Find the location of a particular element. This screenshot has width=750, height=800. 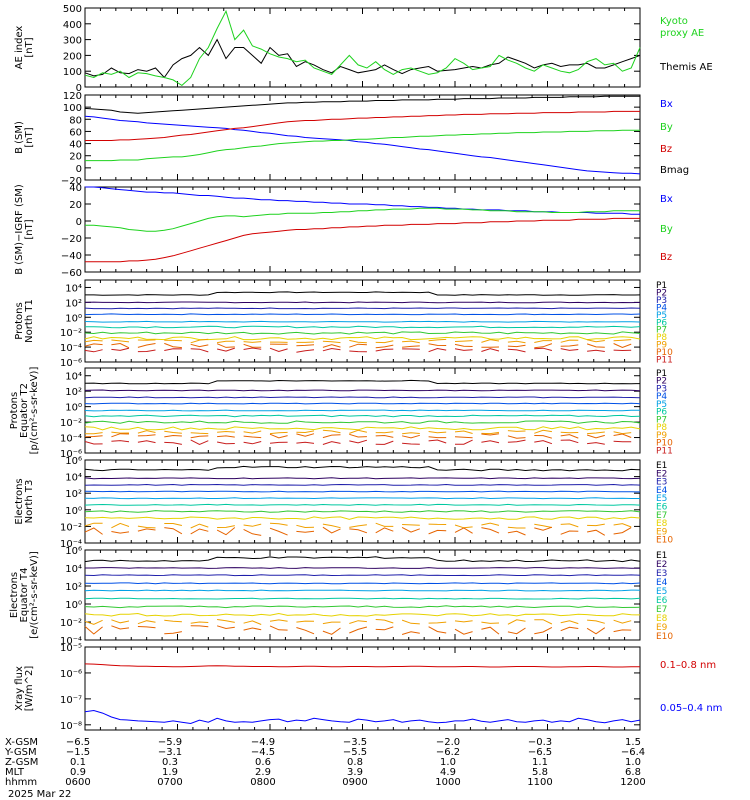

legend-entry: E5 is located at coordinates (661, 499).